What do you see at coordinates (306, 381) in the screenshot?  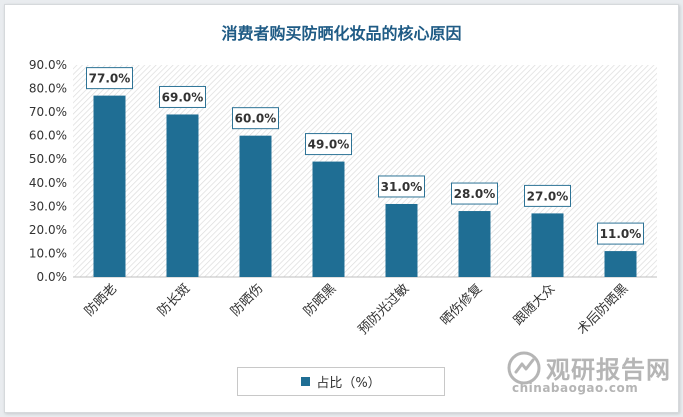 I see `legend-swatch` at bounding box center [306, 381].